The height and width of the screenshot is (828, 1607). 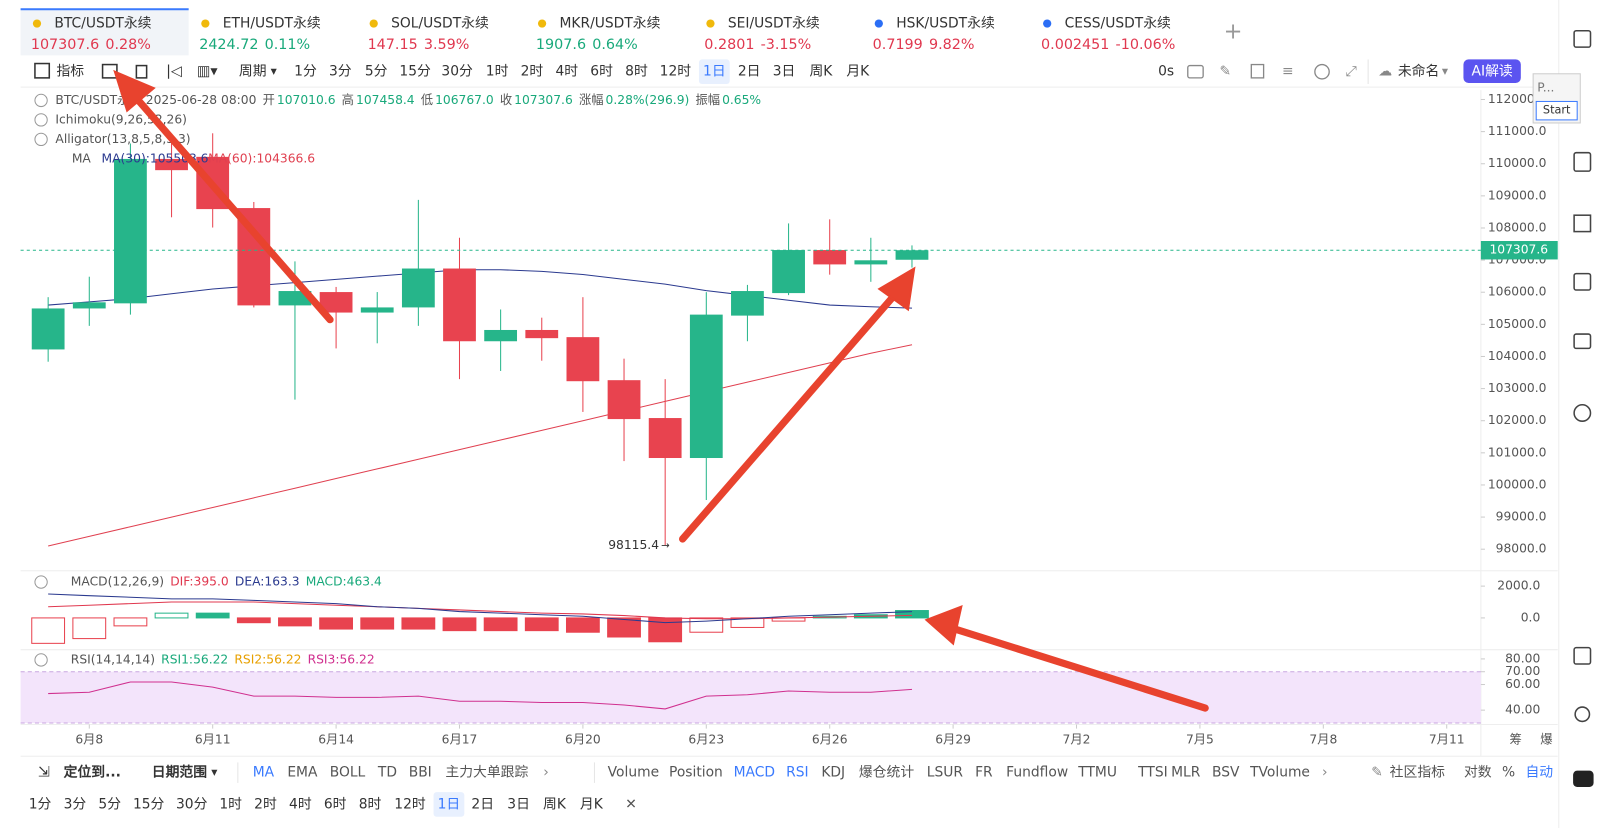 I want to click on chart-option: %, so click(x=1508, y=773).